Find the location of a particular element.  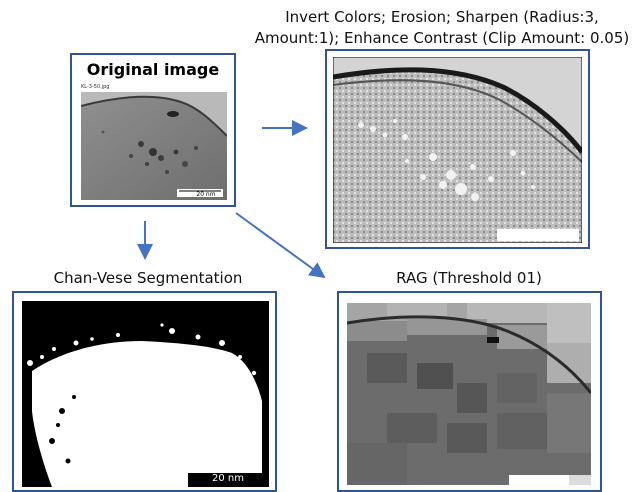

rag-threshold-image is located at coordinates (469, 394).